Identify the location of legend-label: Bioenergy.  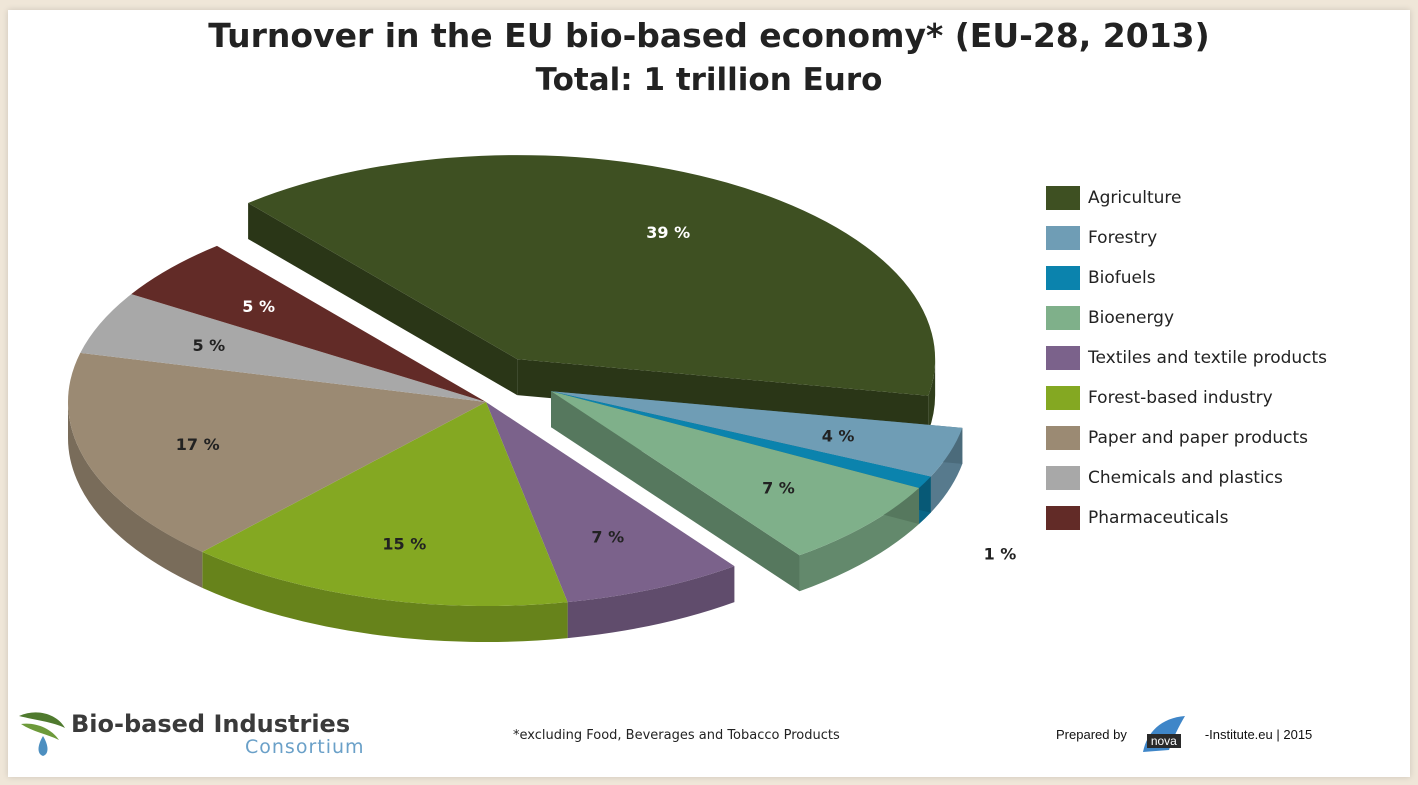
(1131, 318).